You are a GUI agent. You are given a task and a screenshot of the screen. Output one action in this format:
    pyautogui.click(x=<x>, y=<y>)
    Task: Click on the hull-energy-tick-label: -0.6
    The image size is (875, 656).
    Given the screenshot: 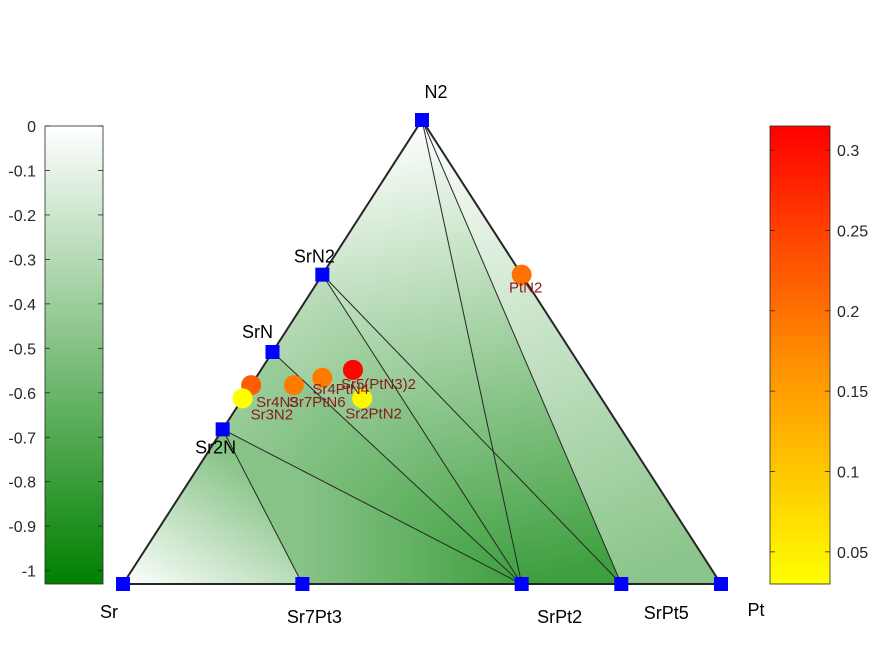 What is the action you would take?
    pyautogui.click(x=22, y=394)
    